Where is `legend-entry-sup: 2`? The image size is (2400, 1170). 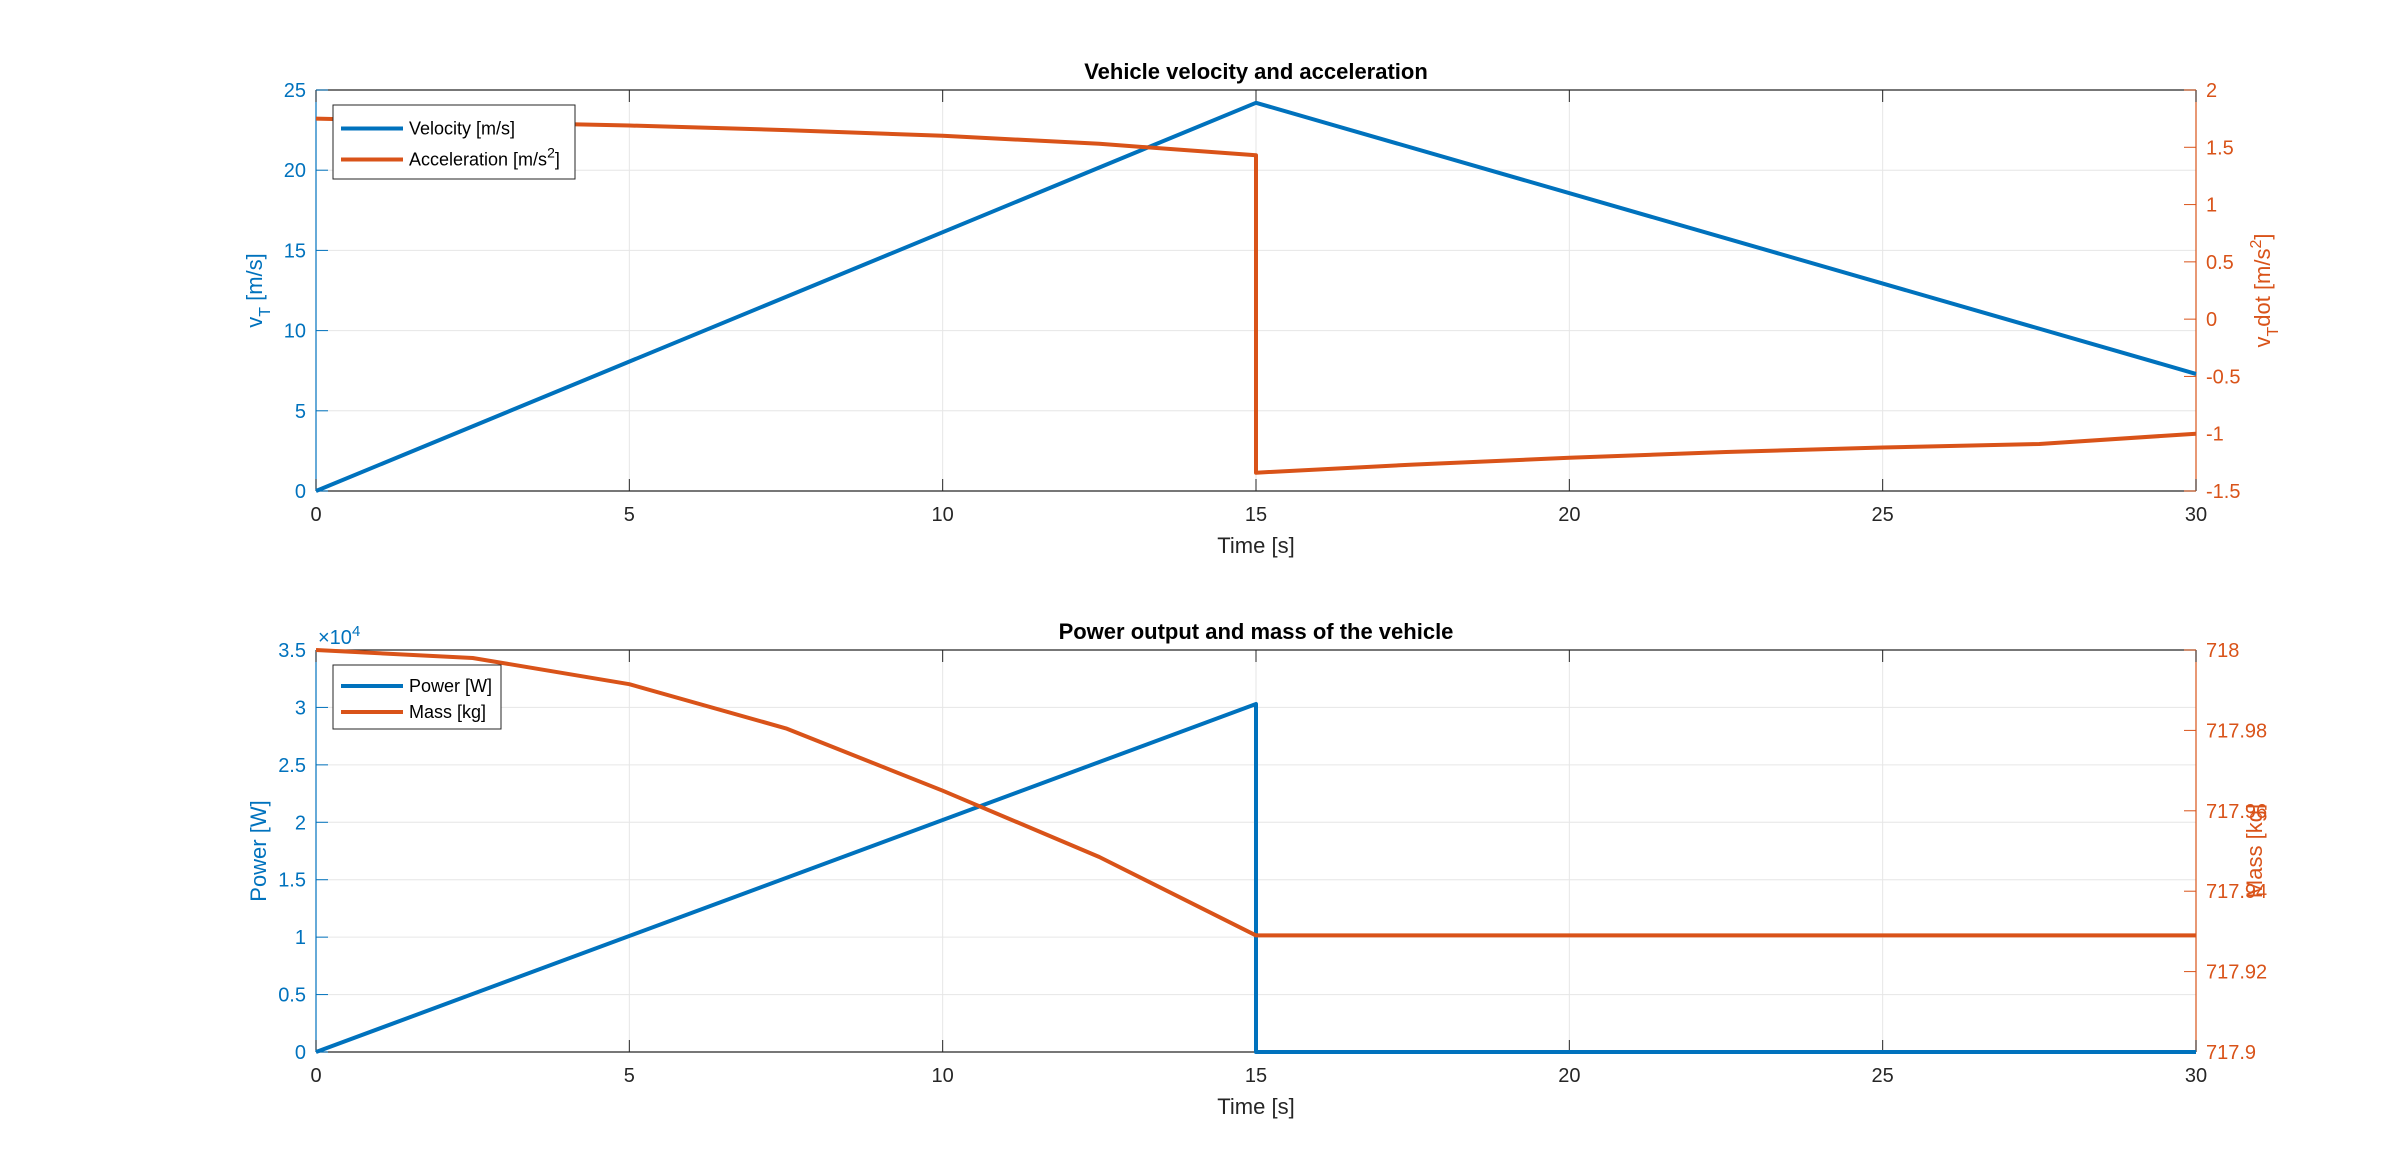 legend-entry-sup: 2 is located at coordinates (551, 153).